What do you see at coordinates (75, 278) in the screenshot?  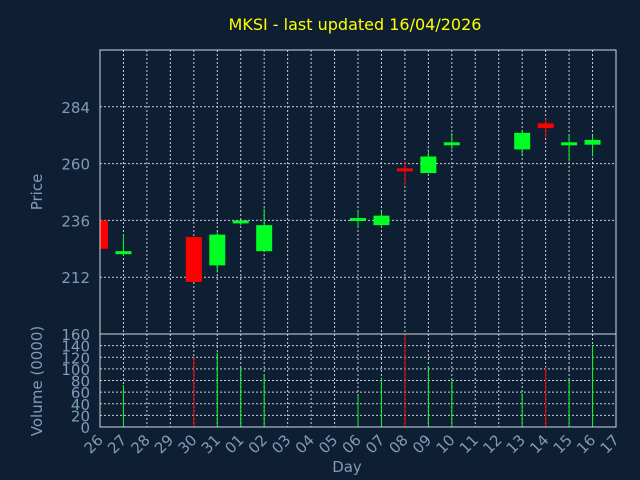 I see `price-tick-label: 212` at bounding box center [75, 278].